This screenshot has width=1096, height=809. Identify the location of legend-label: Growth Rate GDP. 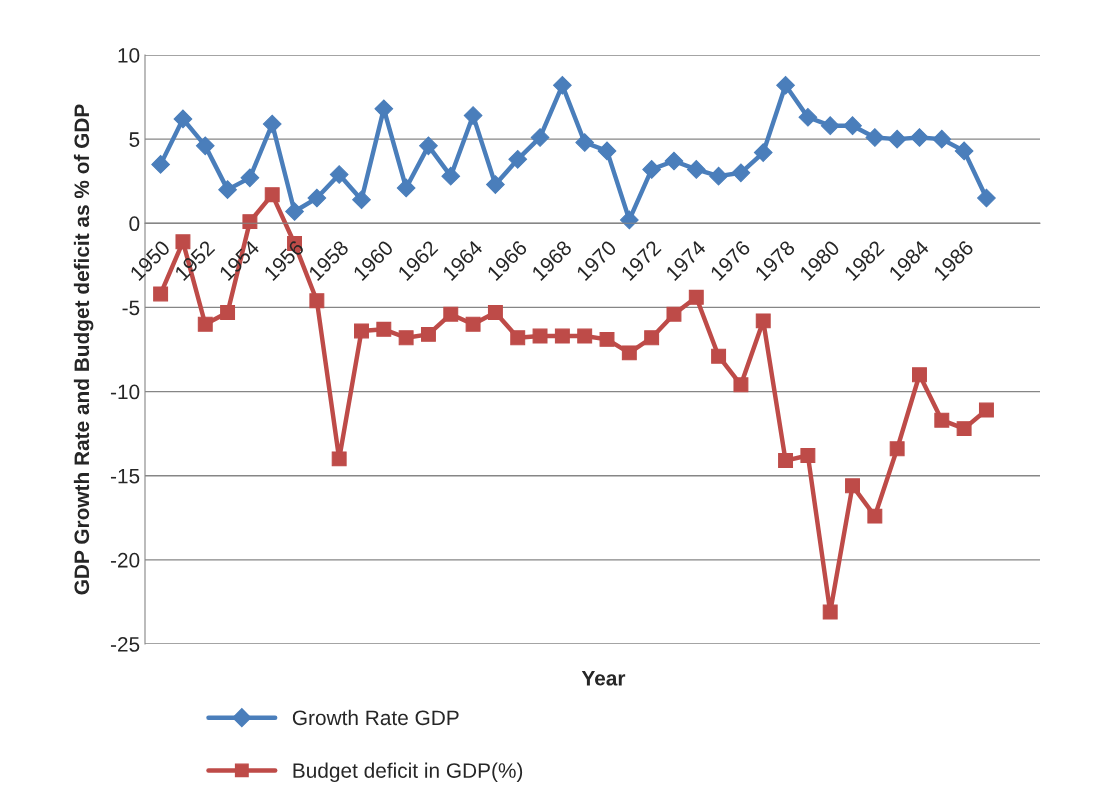
(375, 717).